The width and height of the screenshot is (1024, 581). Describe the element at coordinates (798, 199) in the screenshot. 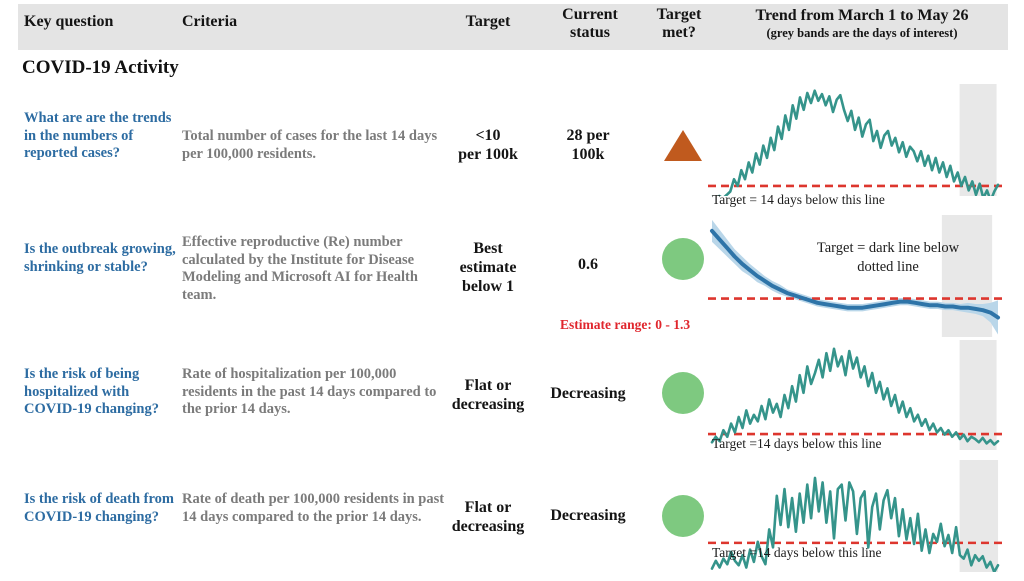

I see `chart-caption: Target = 14 days below this line` at that location.